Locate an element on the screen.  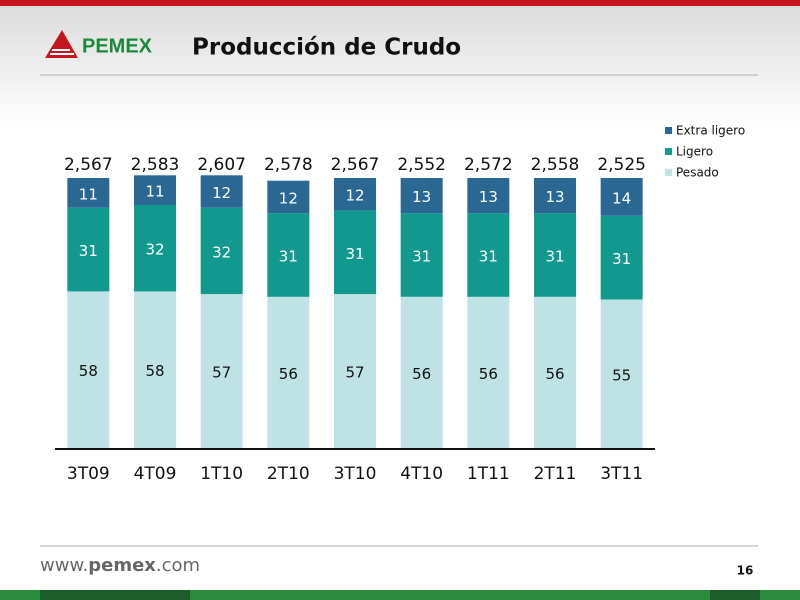
url-name: pemex is located at coordinates (122, 565).